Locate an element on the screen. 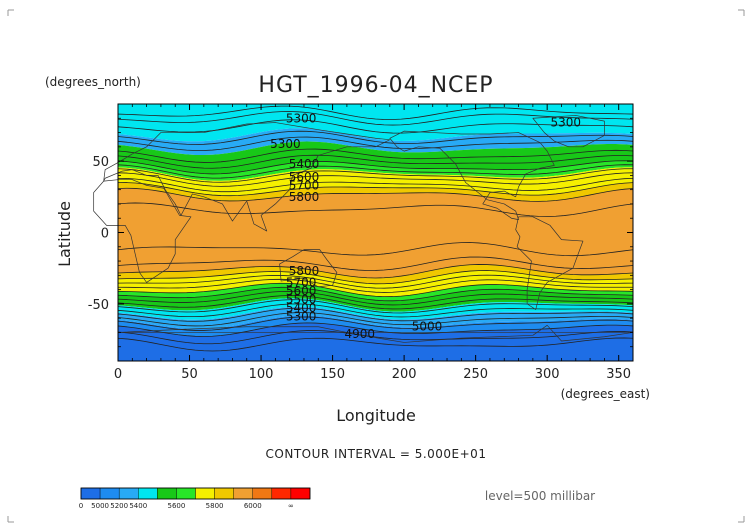 This screenshot has height=532, width=752. chart-title: HGT_1996-04_NCEP is located at coordinates (375, 85).